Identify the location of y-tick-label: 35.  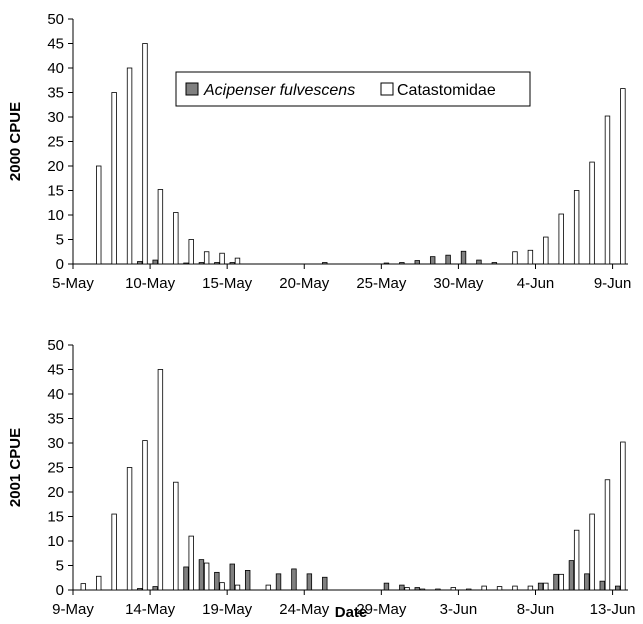
(55, 93).